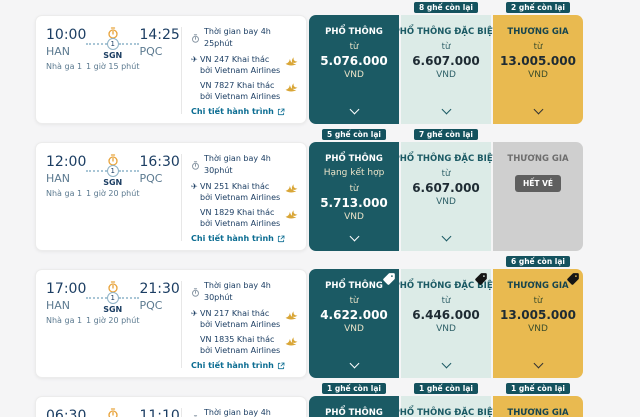  Describe the element at coordinates (159, 289) in the screenshot. I see `arrival-time: 21:30` at that location.